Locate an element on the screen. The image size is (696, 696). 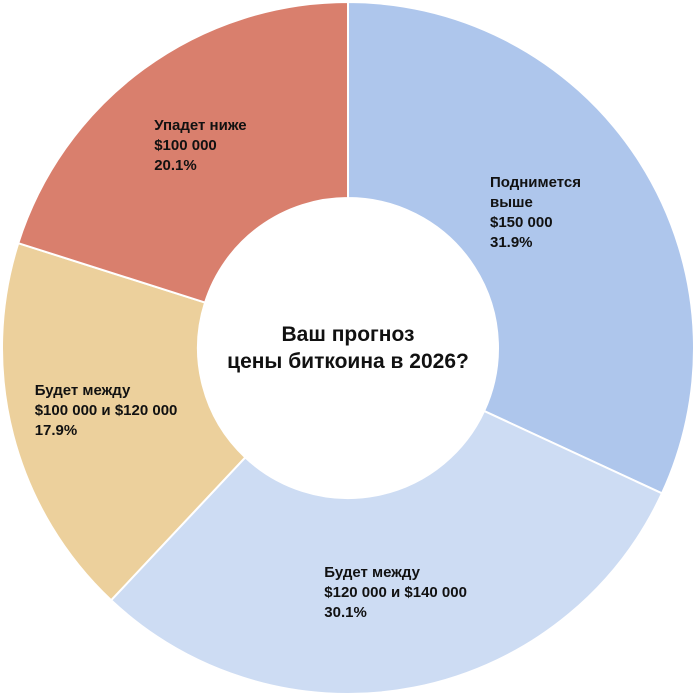
slice-label: Будет между $120 000 и $140 000 30.1% is located at coordinates (395, 593).